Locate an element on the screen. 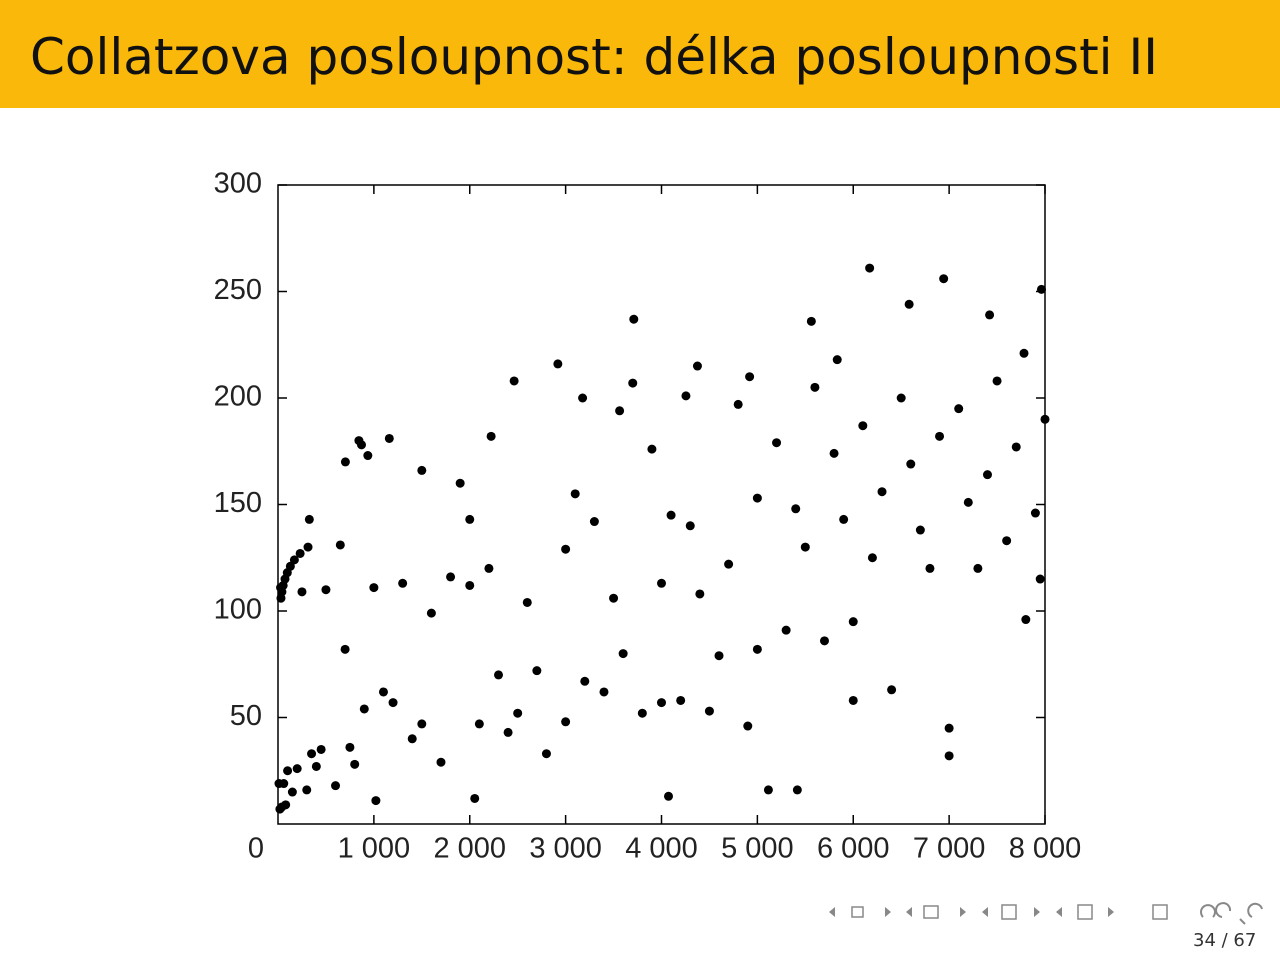 The image size is (1280, 960). x-tick-label: 2 000 is located at coordinates (469, 849).